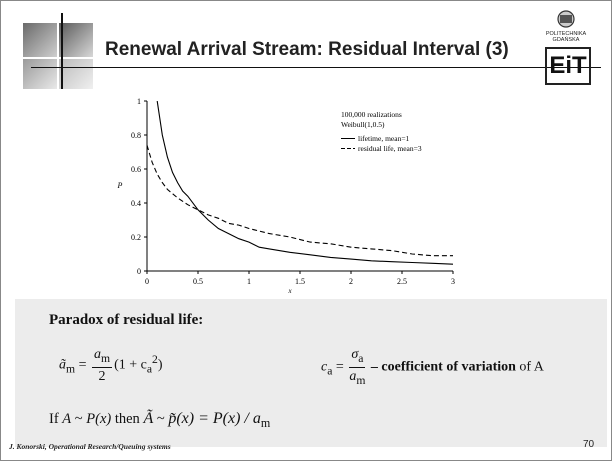 The height and width of the screenshot is (461, 612). What do you see at coordinates (265, 422) in the screenshot?
I see `eq3-sub: m` at bounding box center [265, 422].